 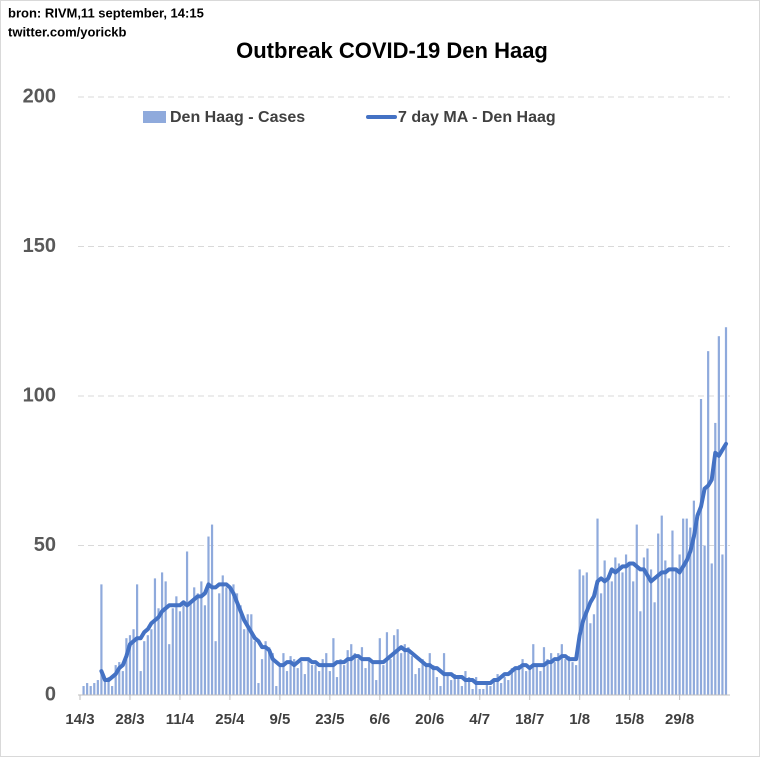 What do you see at coordinates (154, 117) in the screenshot?
I see `legend-swatch` at bounding box center [154, 117].